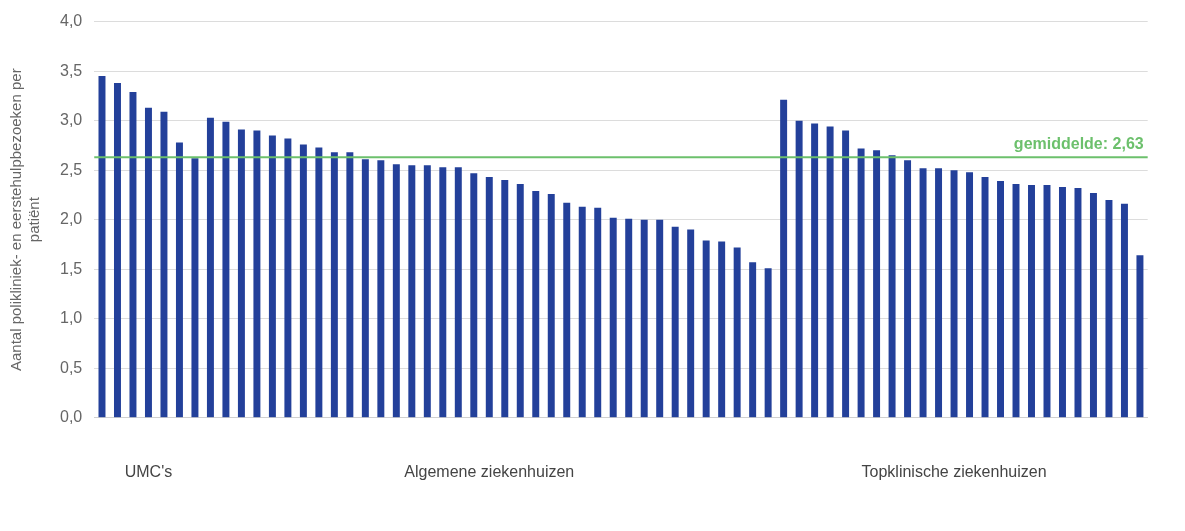 The image size is (1185, 531). I want to click on y-tick-label: 4,0, so click(71, 21).